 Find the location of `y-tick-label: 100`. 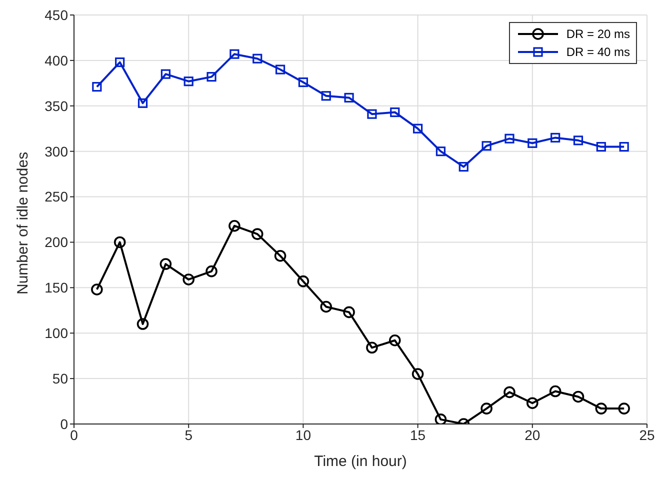

y-tick-label: 100 is located at coordinates (56, 333).